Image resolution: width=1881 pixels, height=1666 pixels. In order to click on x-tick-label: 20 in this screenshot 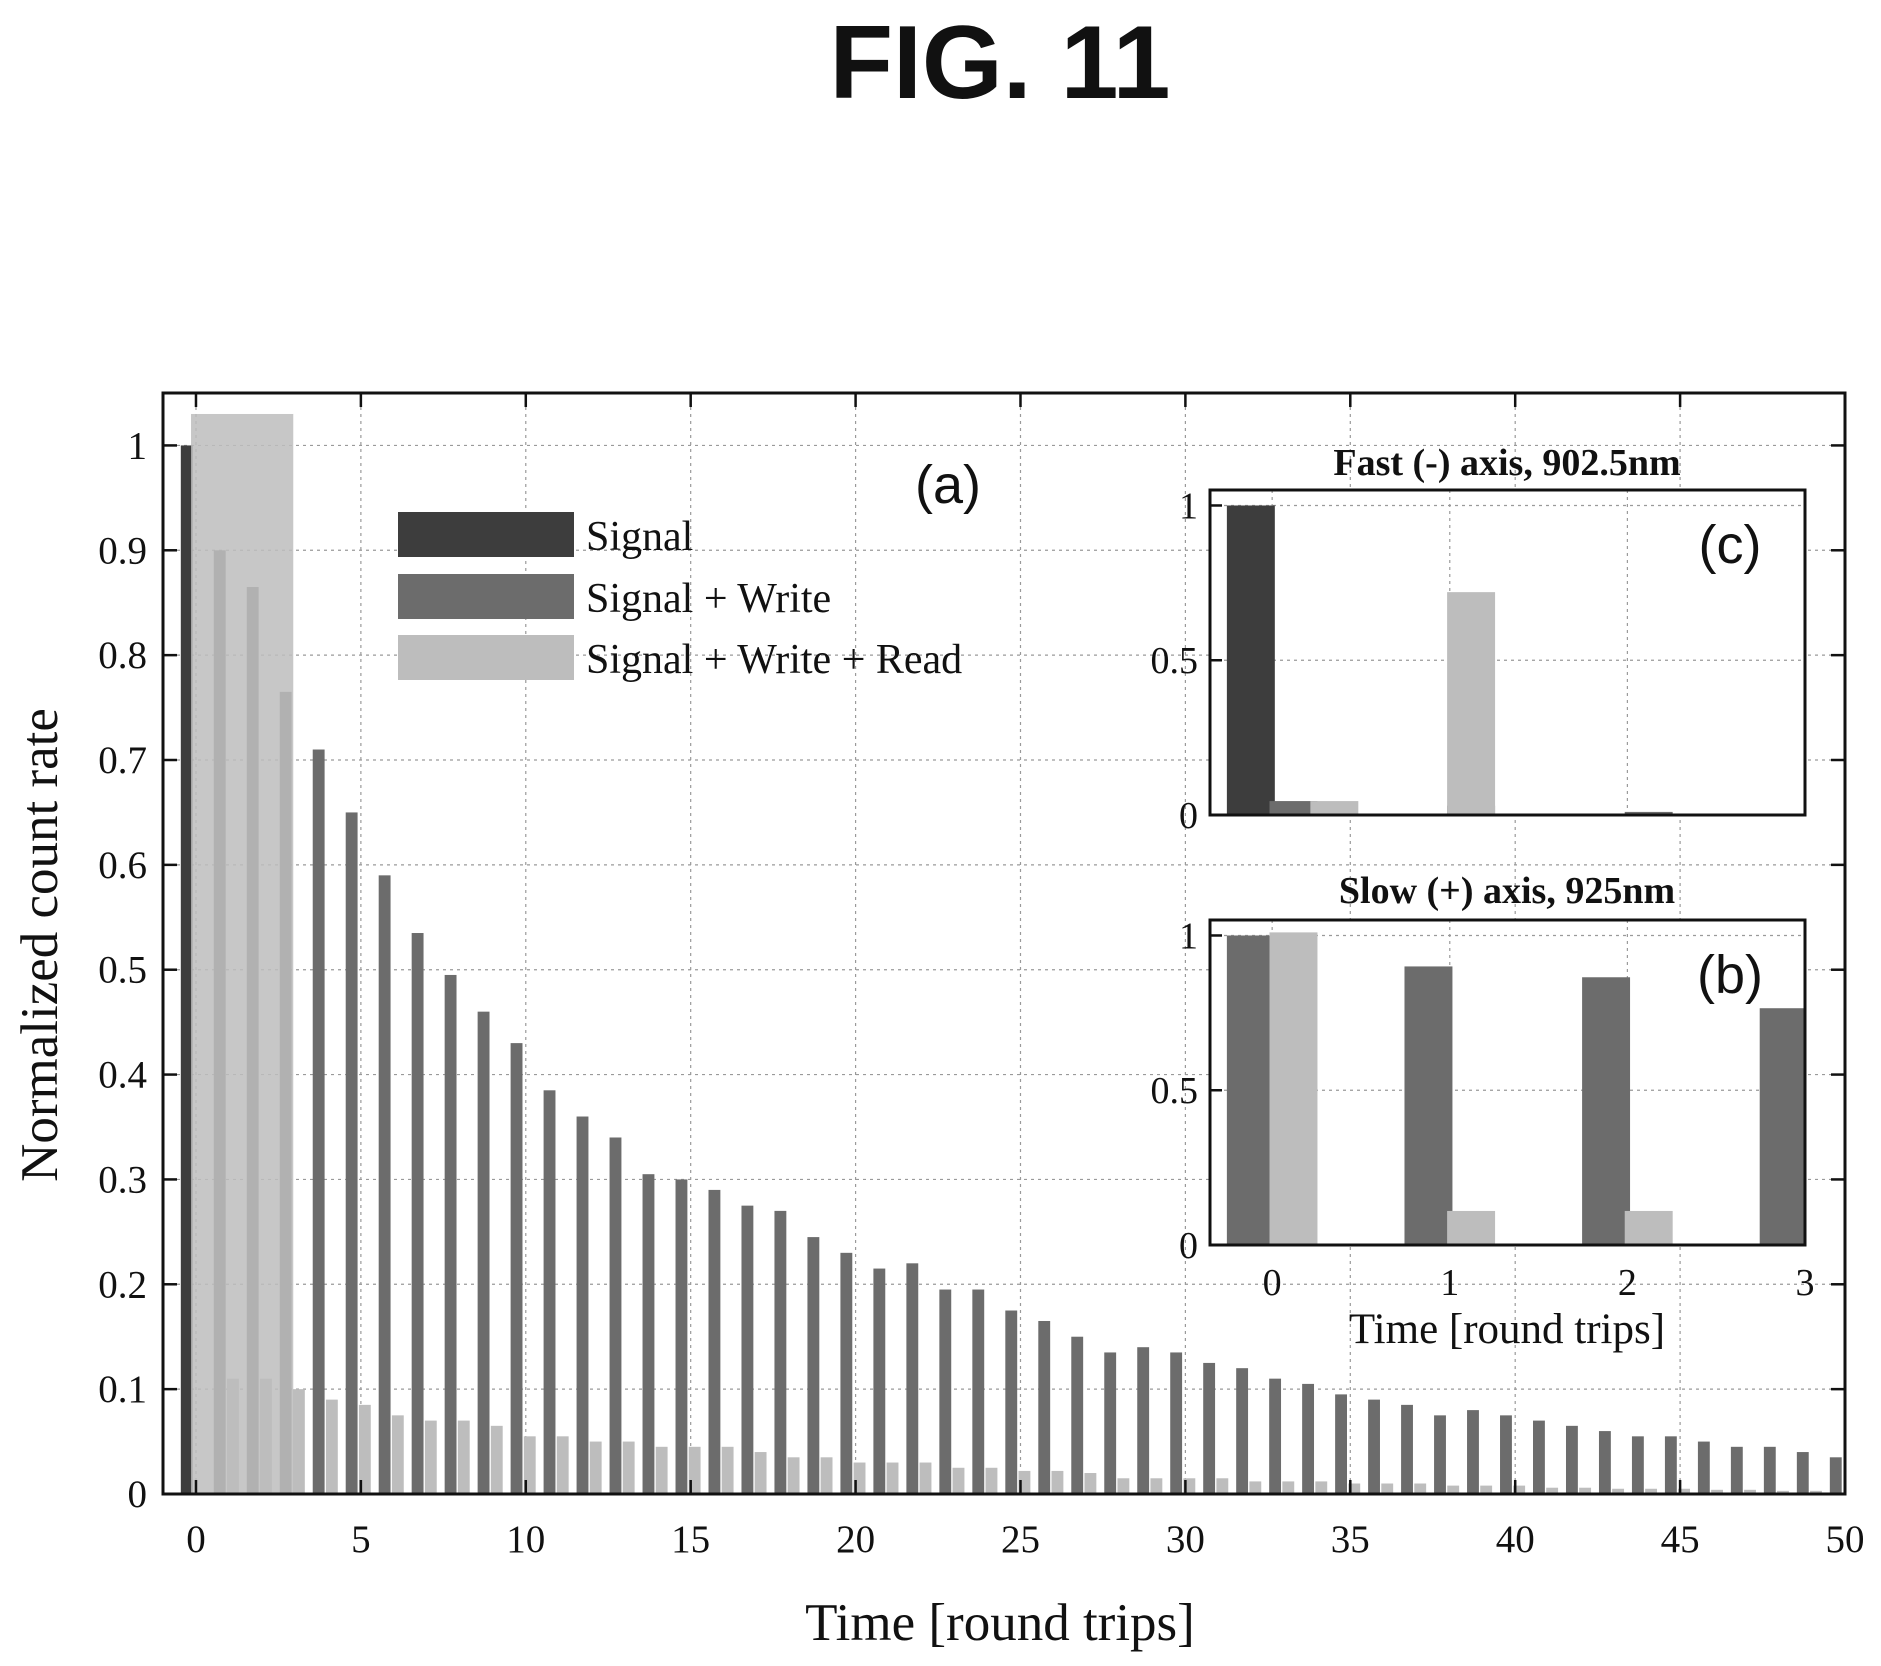, I will do `click(855, 1539)`.